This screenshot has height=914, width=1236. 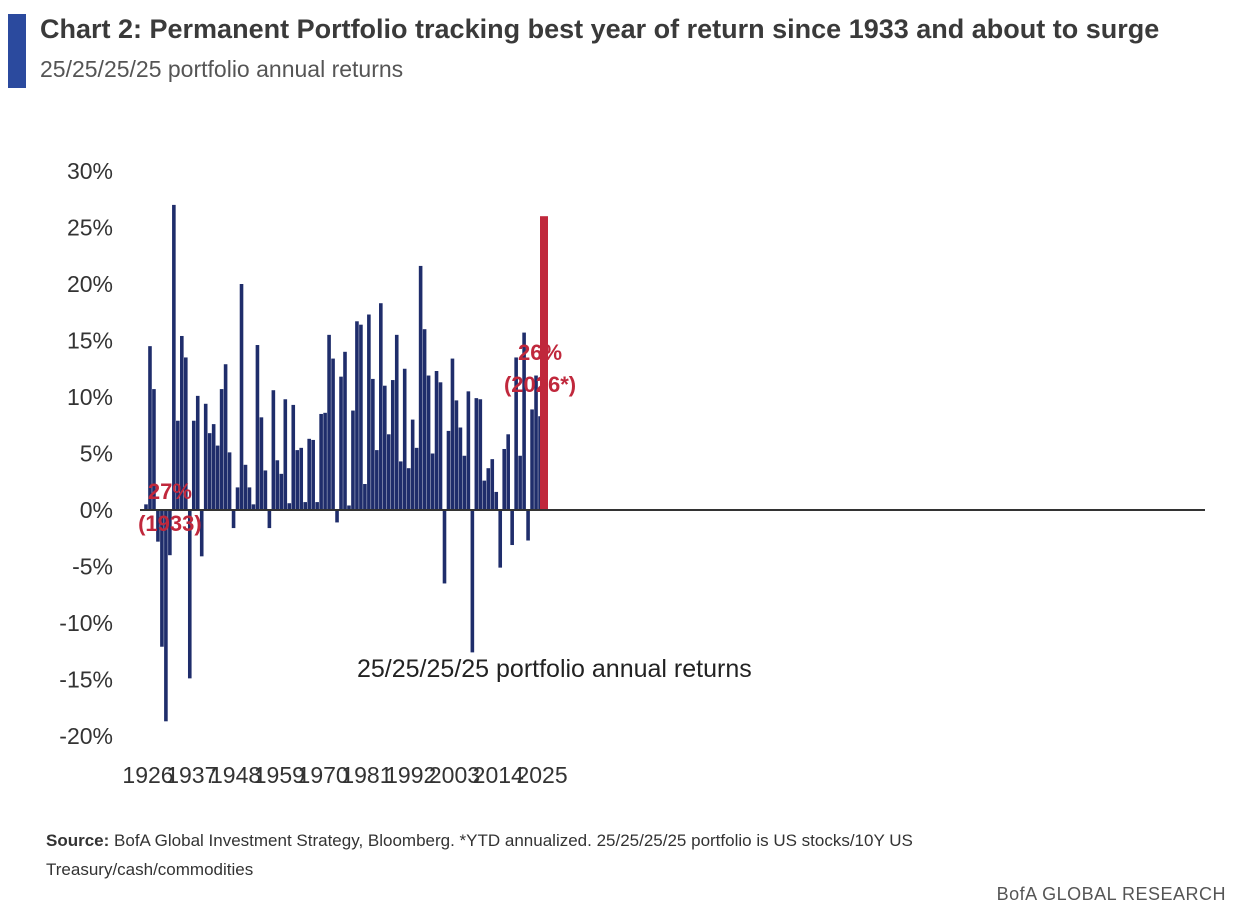 I want to click on chart-subtitle: 25/25/25/25 portfolio annual returns, so click(x=222, y=69).